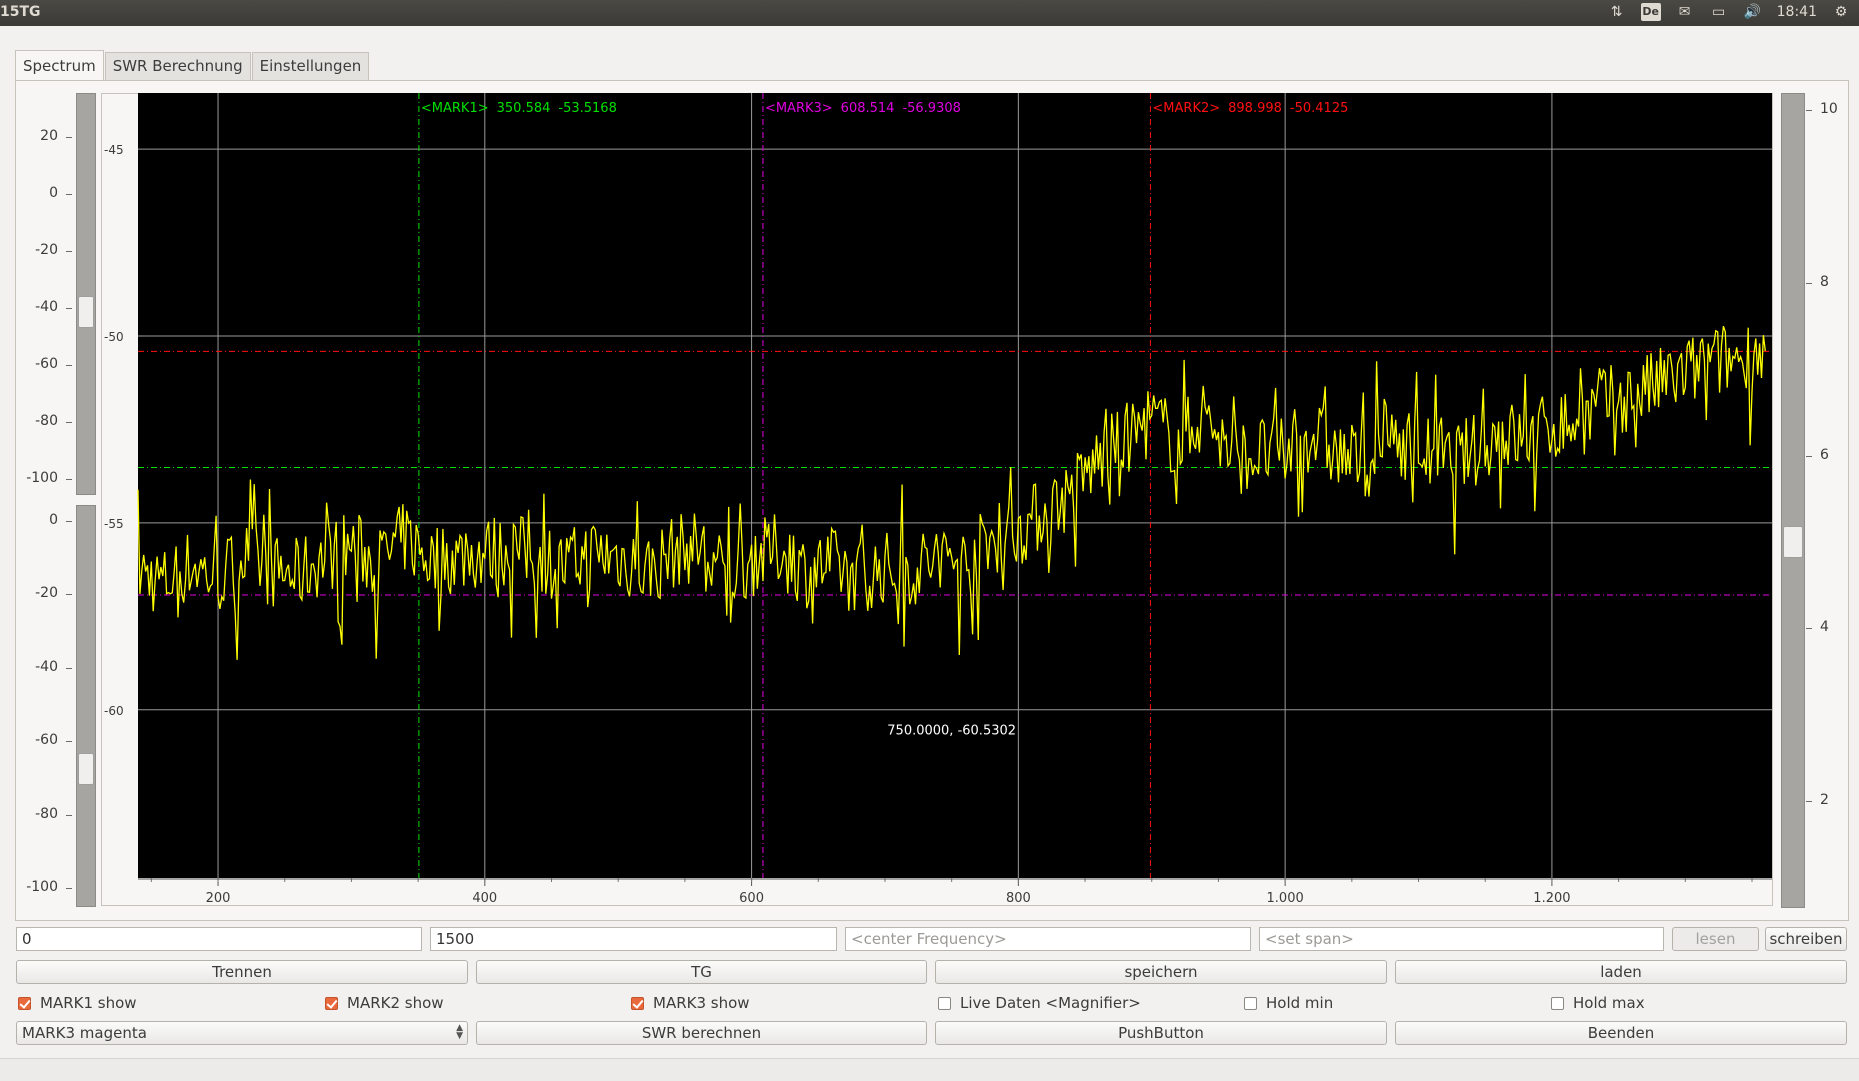  I want to click on updown-arrows-icon: ▲ ▼, so click(459, 1032).